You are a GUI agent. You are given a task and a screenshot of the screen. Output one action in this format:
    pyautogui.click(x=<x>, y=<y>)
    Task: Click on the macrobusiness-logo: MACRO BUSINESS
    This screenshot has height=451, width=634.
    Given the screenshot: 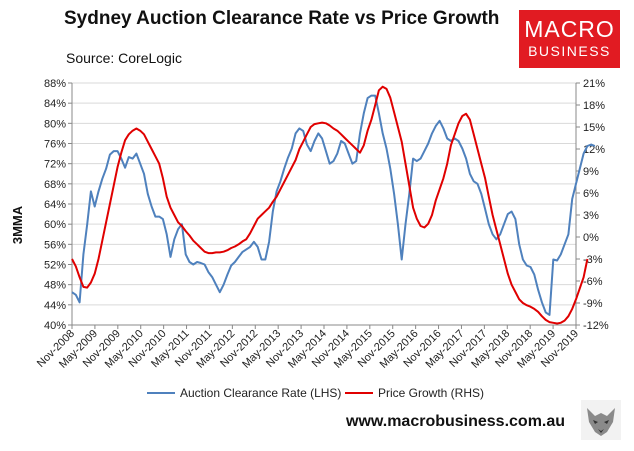 What is the action you would take?
    pyautogui.click(x=569, y=39)
    